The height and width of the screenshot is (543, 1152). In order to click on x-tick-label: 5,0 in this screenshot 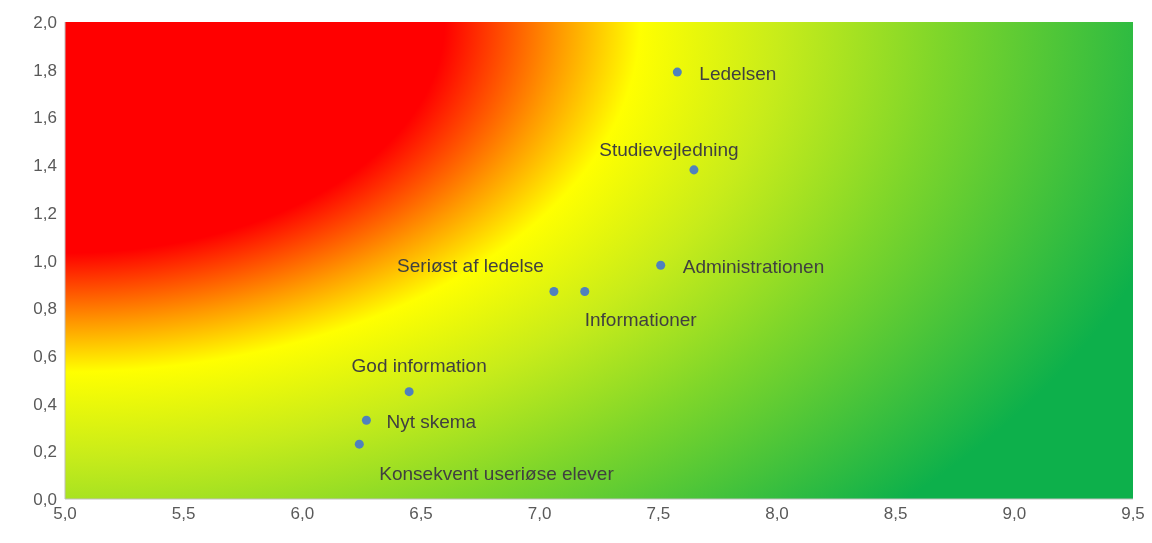, I will do `click(65, 514)`.